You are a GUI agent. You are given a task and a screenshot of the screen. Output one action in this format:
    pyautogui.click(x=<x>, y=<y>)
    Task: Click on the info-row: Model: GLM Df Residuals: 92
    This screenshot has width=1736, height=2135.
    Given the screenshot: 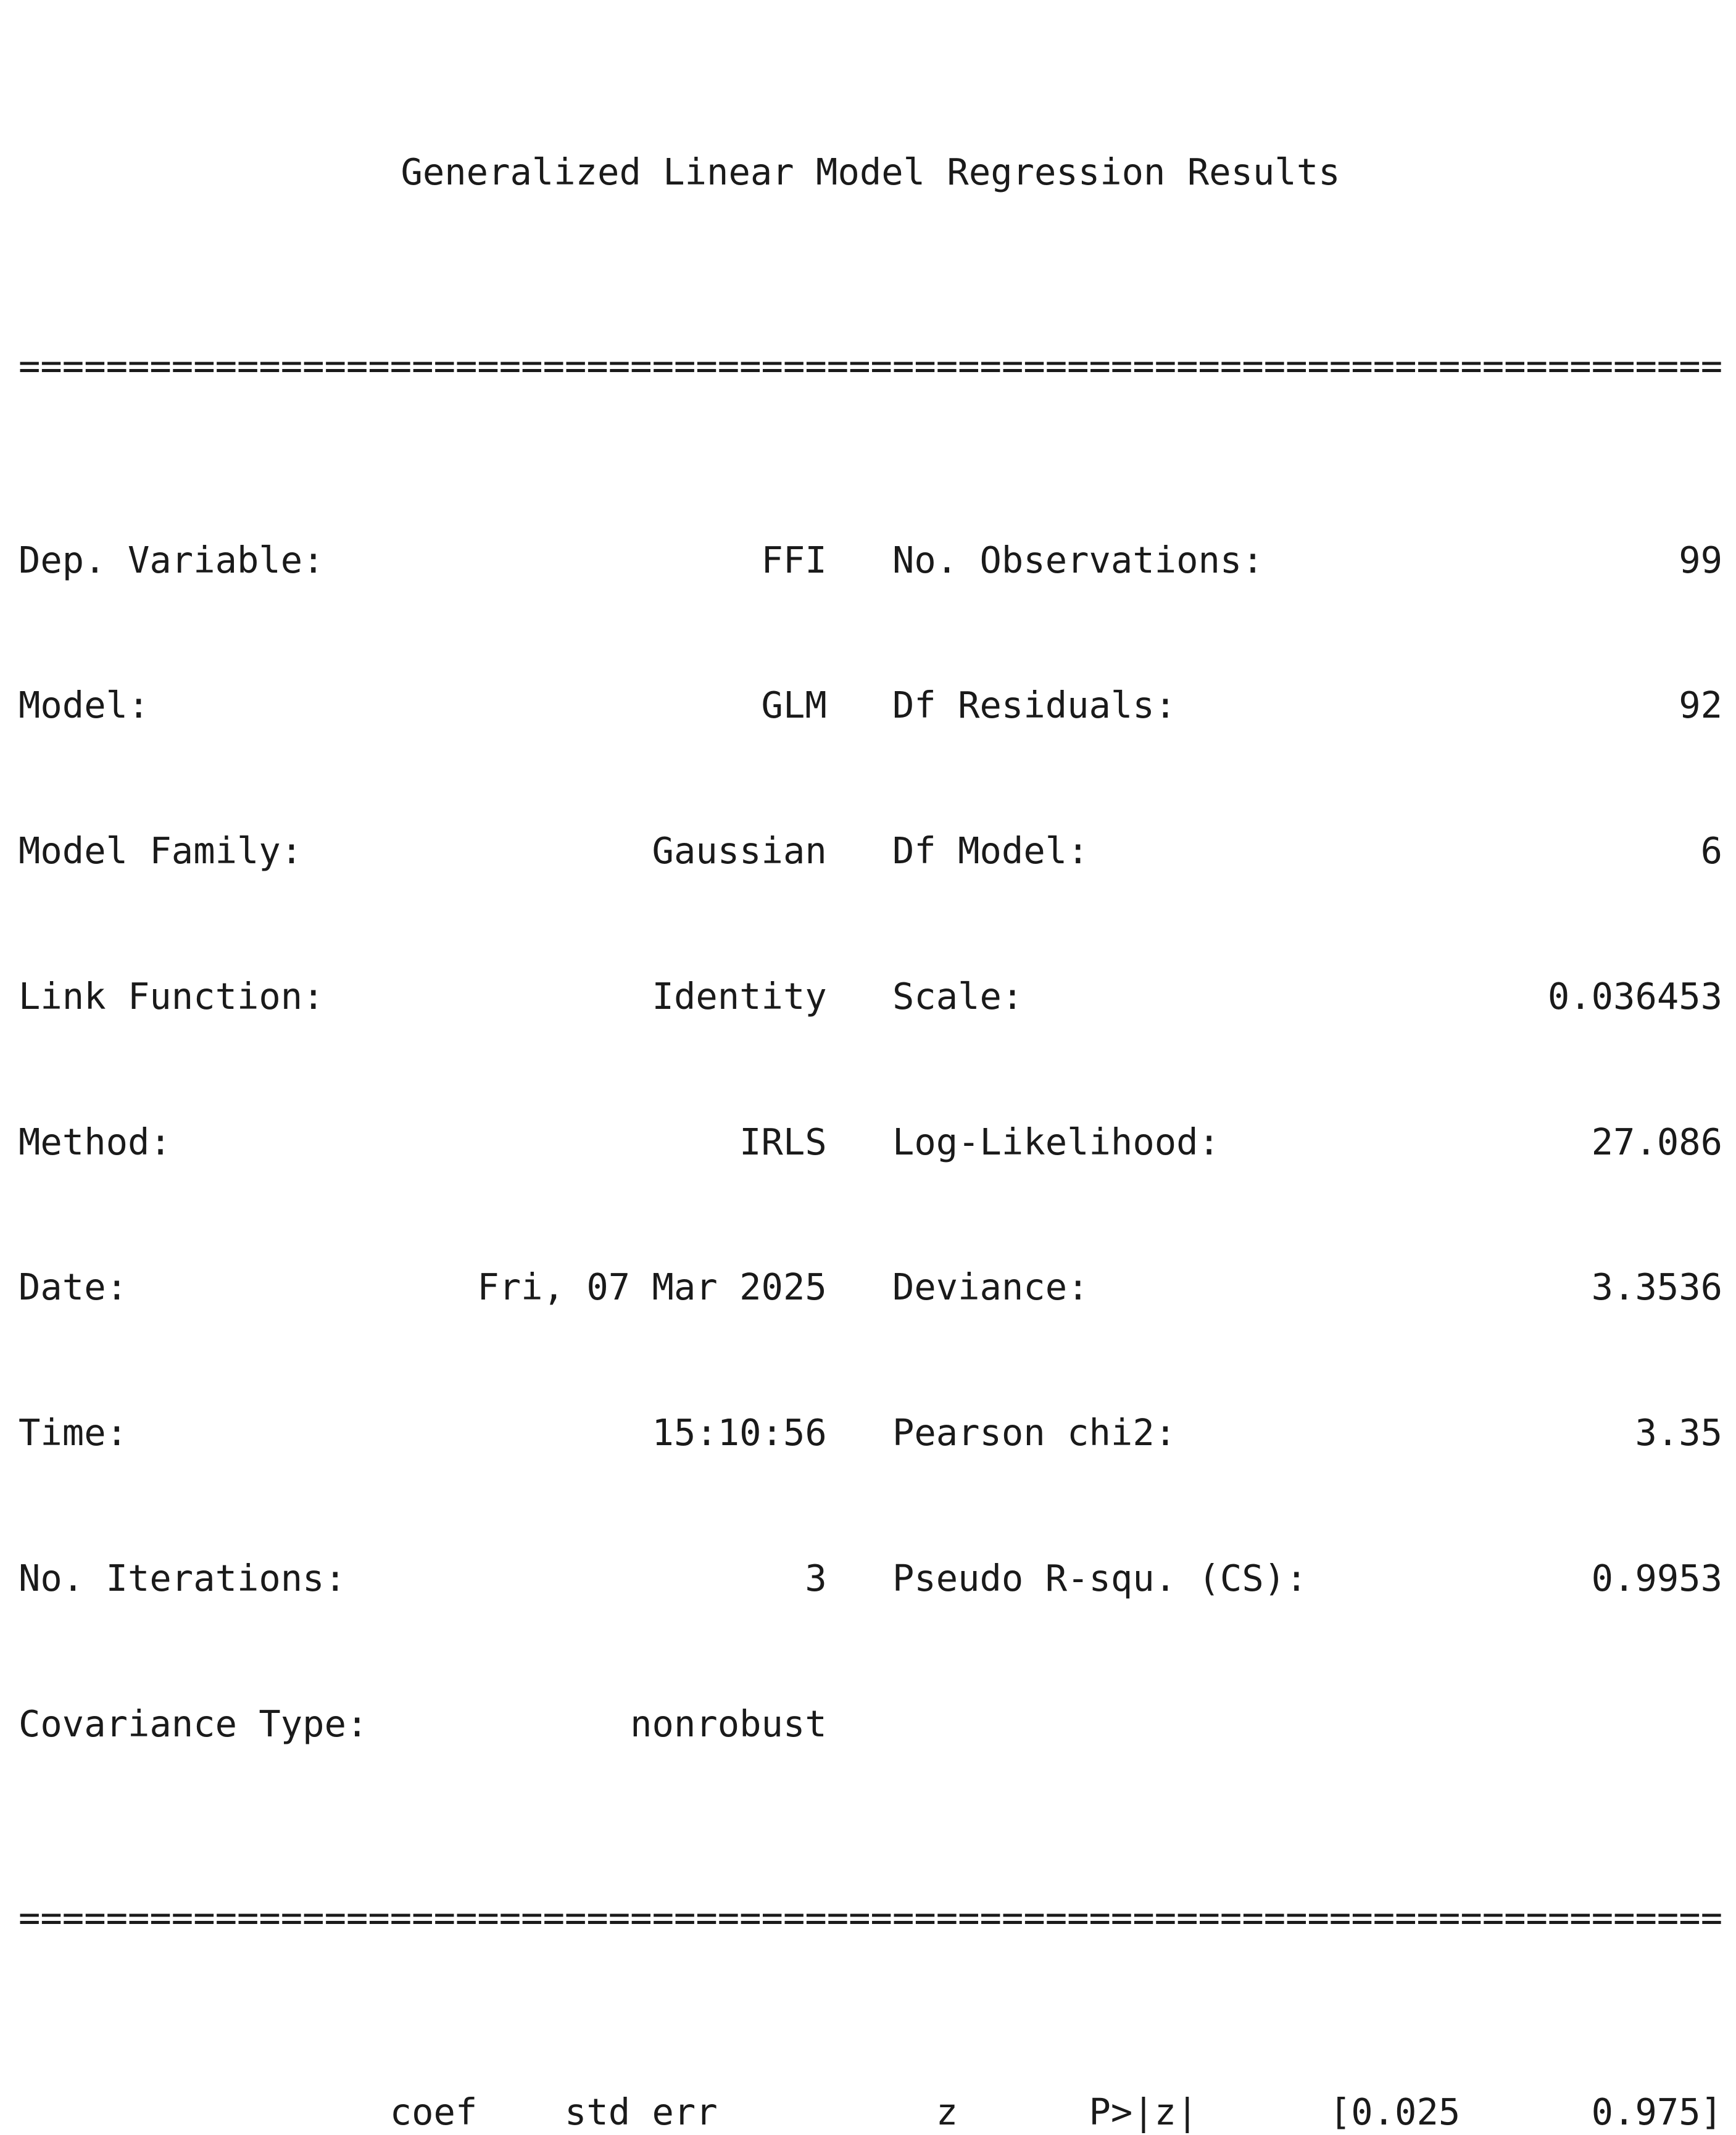 What is the action you would take?
    pyautogui.click(x=877, y=705)
    